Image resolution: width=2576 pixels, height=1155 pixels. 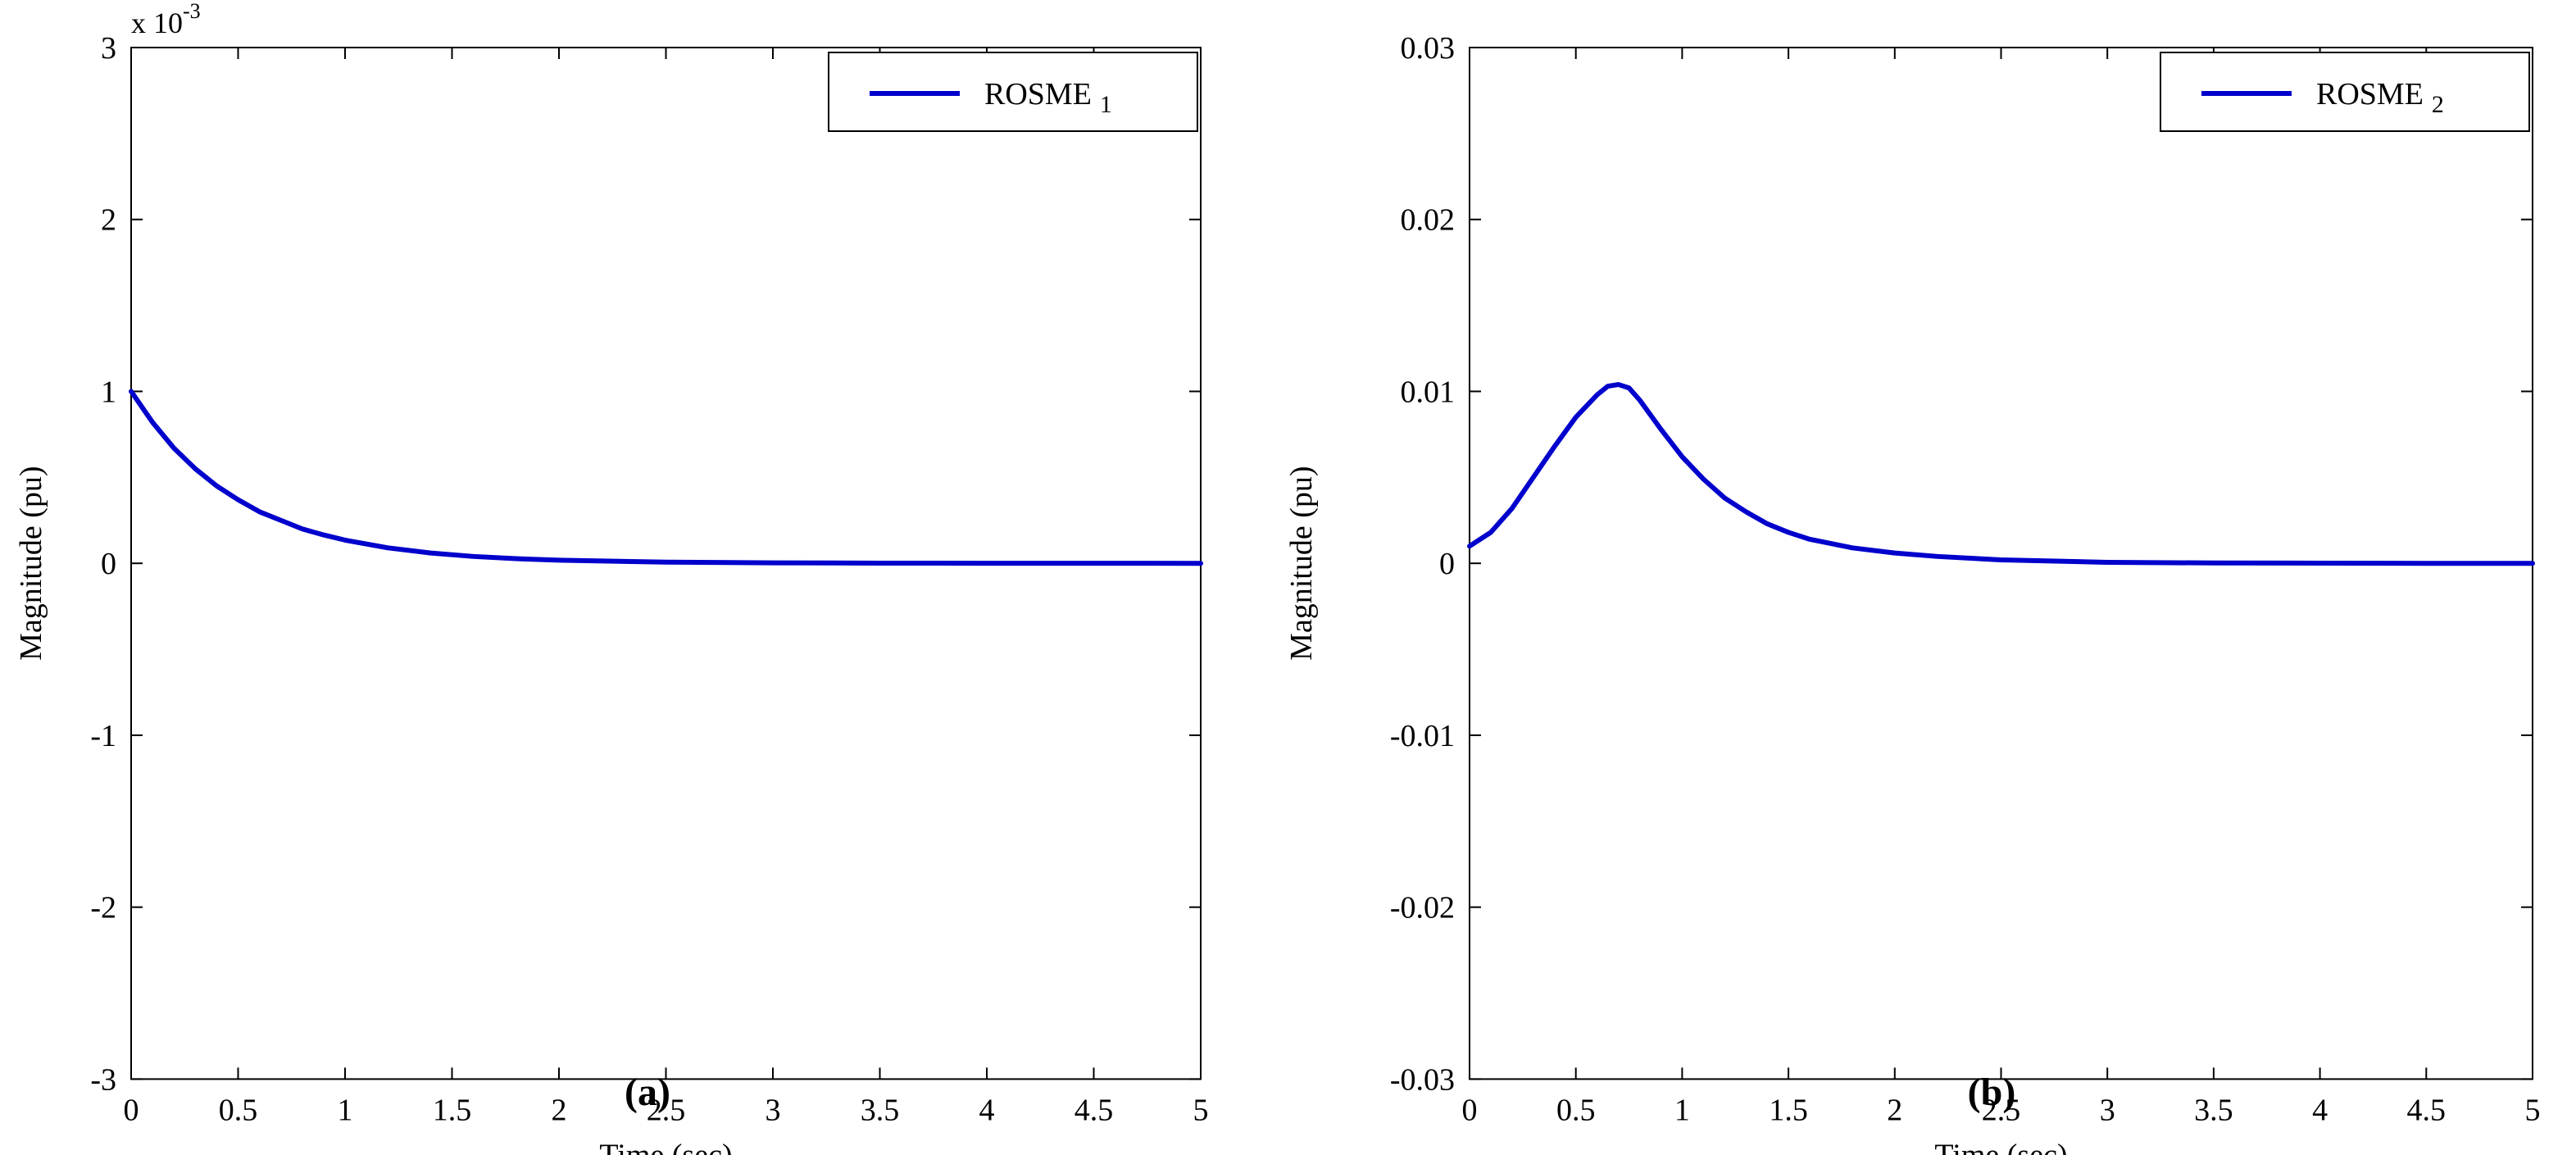 I want to click on y-axis-exponent: x 10-3, so click(x=166, y=19).